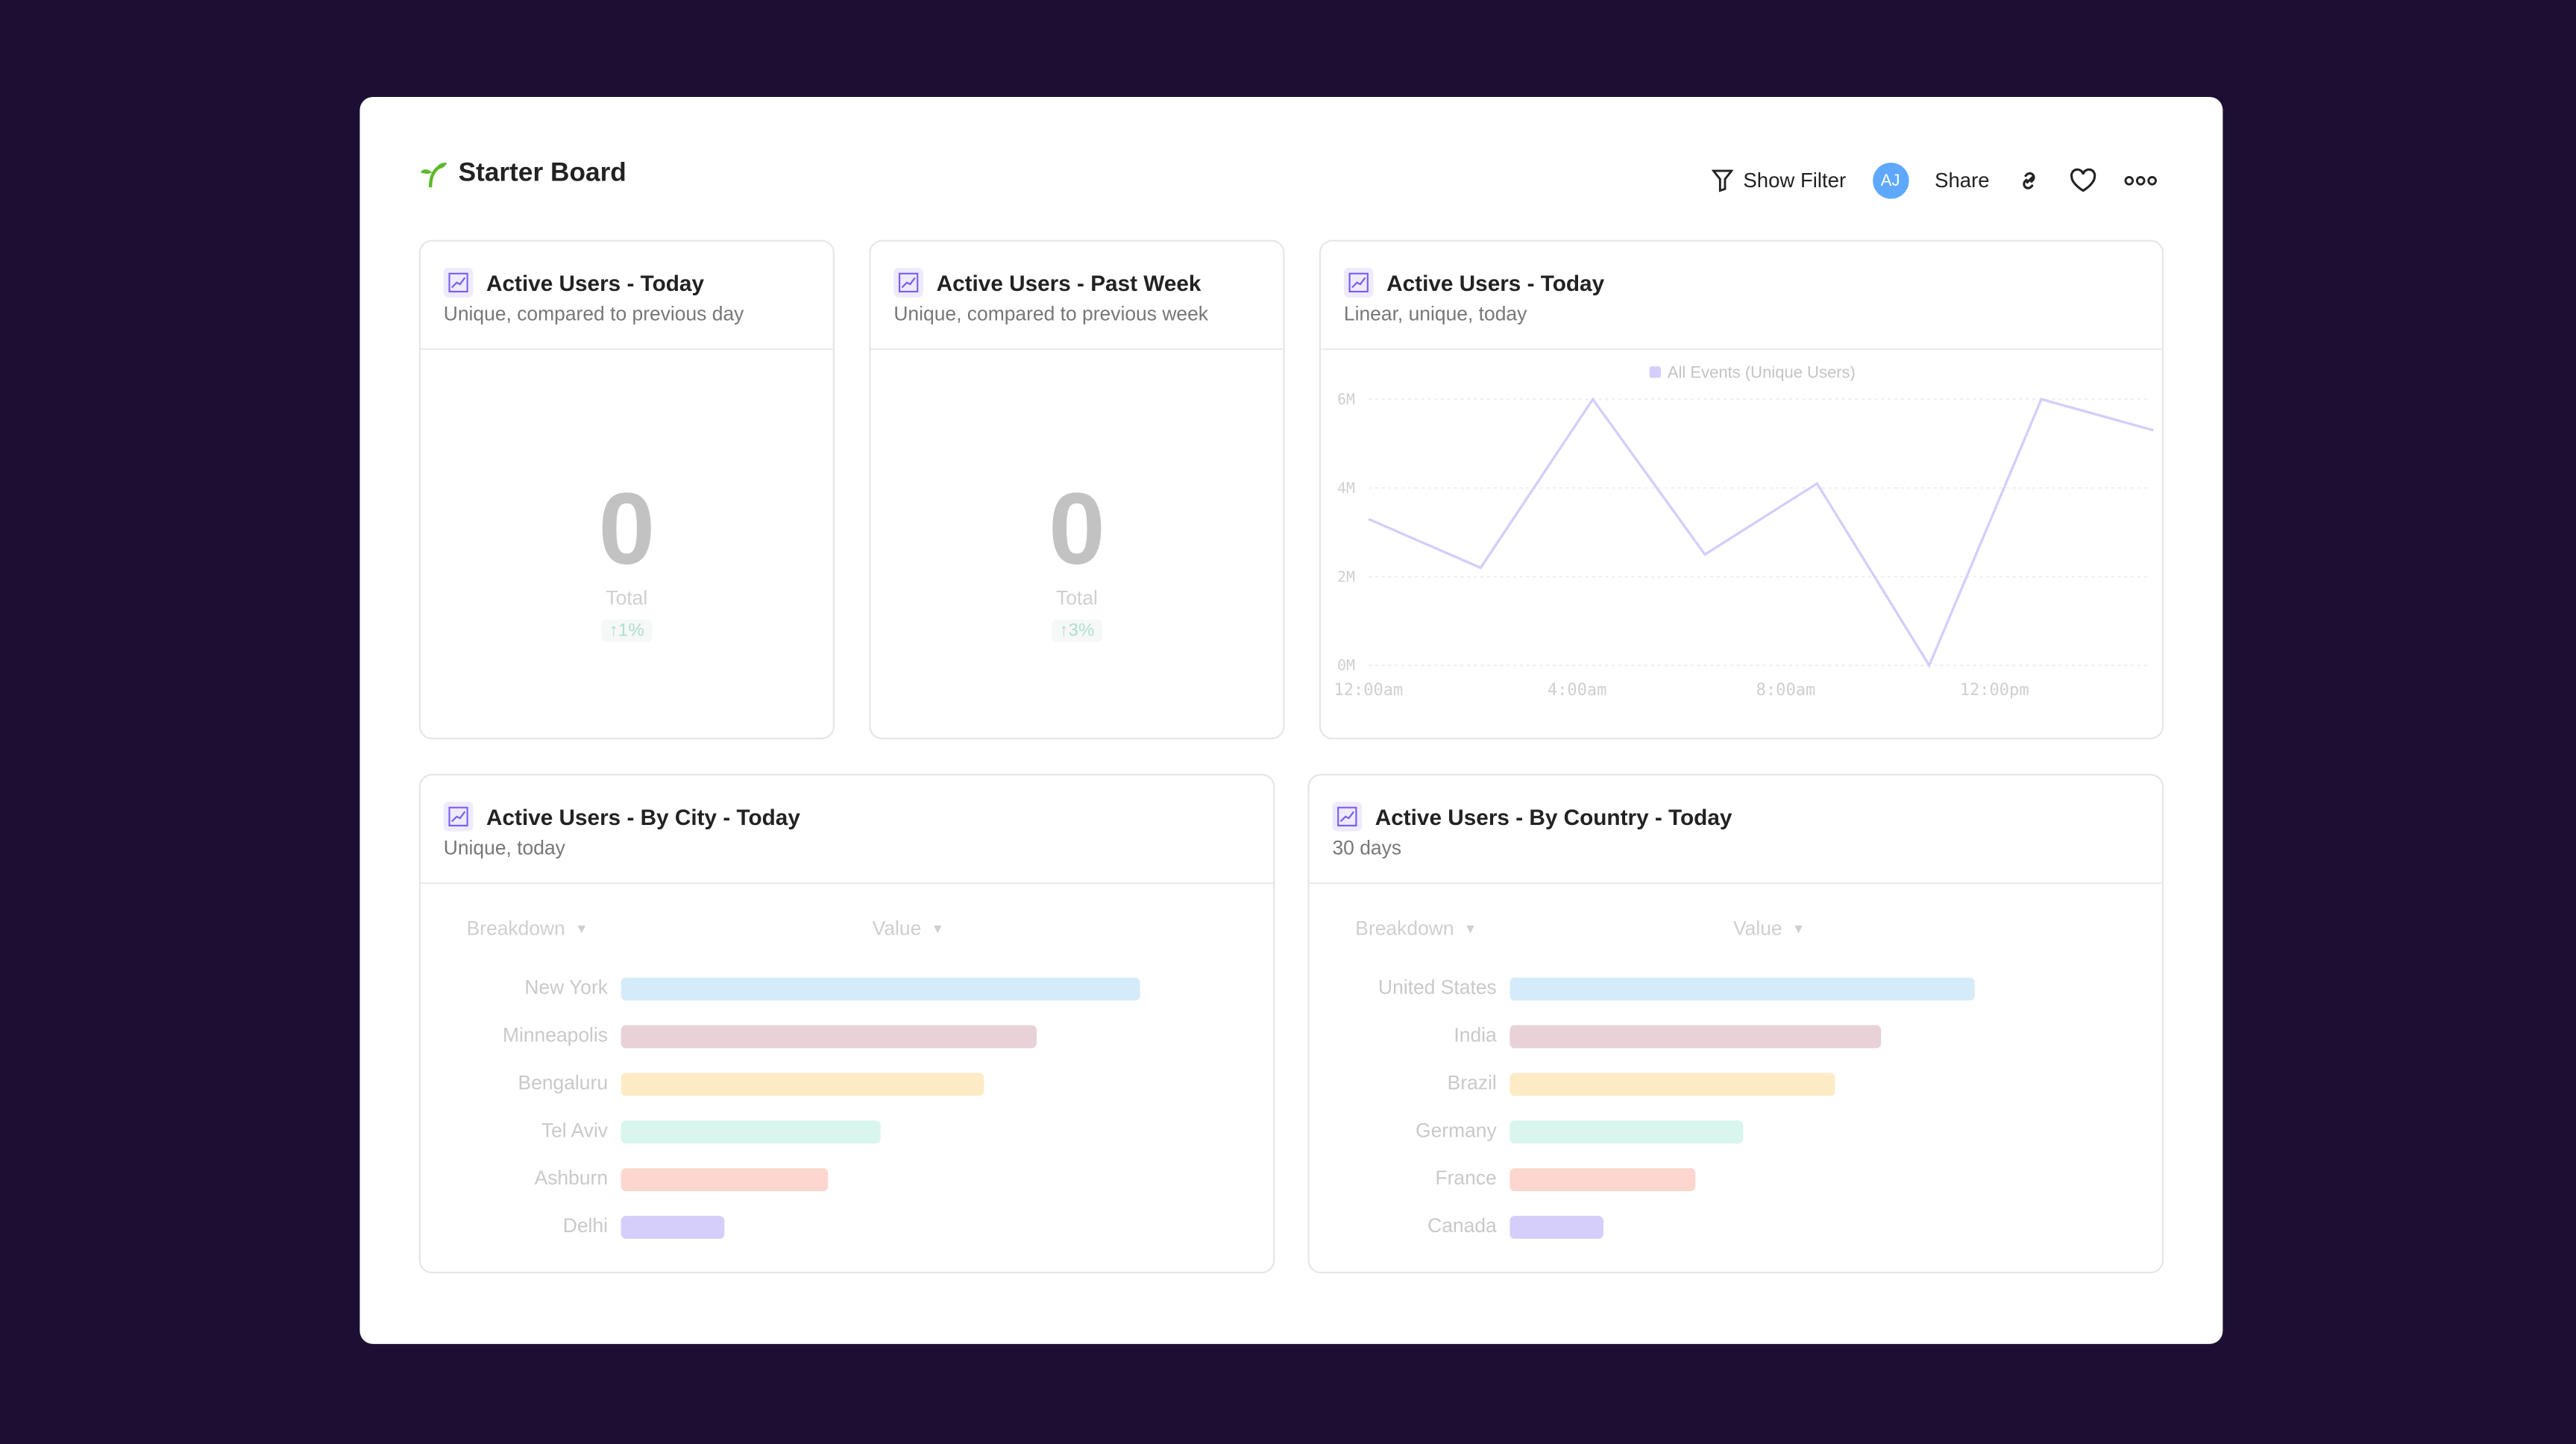  What do you see at coordinates (1069, 282) in the screenshot?
I see `card-title: Active Users - Past Week` at bounding box center [1069, 282].